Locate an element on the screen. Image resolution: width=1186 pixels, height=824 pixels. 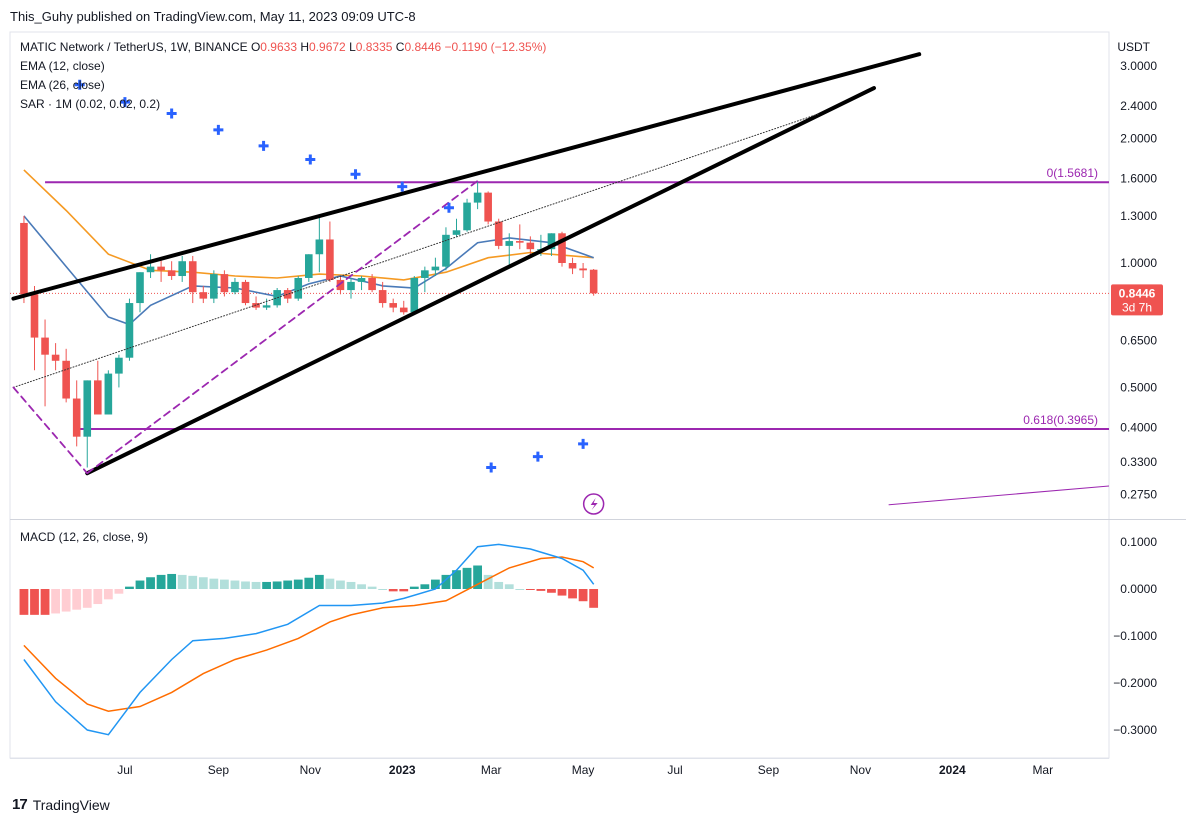
price-tick-label: 0.2750 is located at coordinates (1138, 495).